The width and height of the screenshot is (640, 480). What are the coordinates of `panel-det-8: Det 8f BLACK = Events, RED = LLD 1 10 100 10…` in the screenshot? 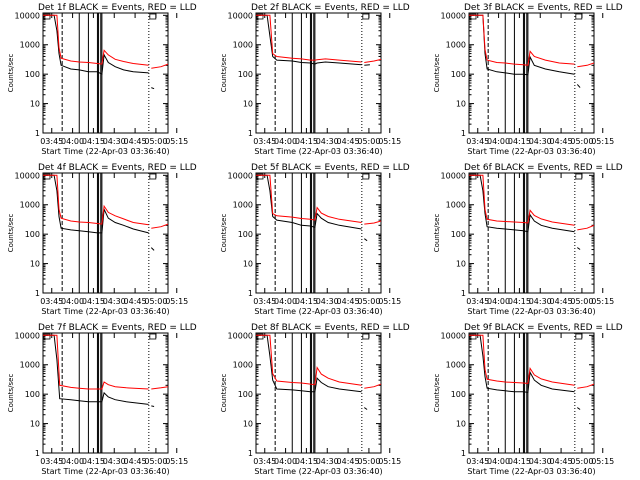 It's located at (315, 399).